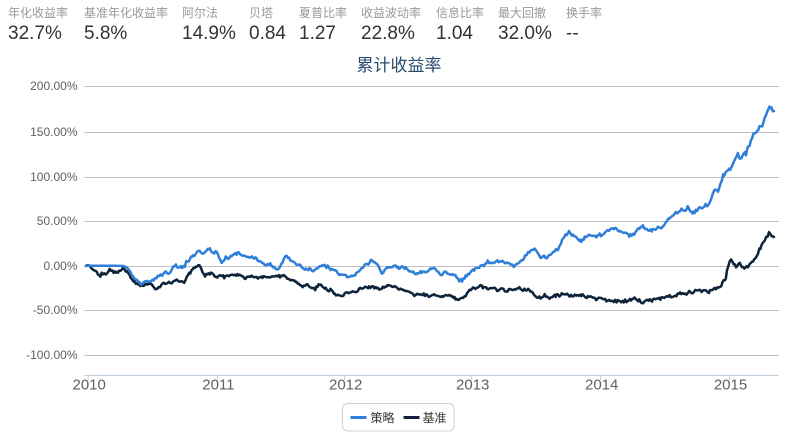  Describe the element at coordinates (345, 385) in the screenshot. I see `svg-text: 2012` at that location.